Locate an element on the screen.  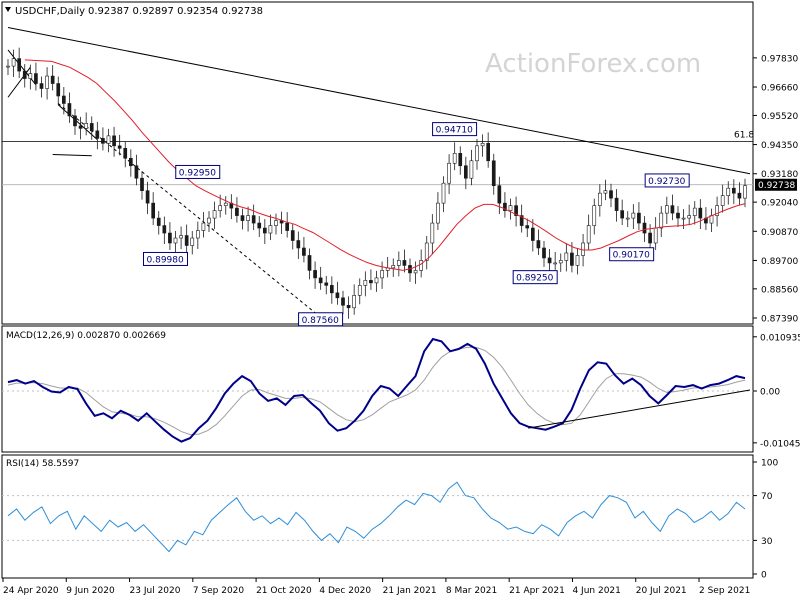
channel-lower-line is located at coordinates (72, 155).